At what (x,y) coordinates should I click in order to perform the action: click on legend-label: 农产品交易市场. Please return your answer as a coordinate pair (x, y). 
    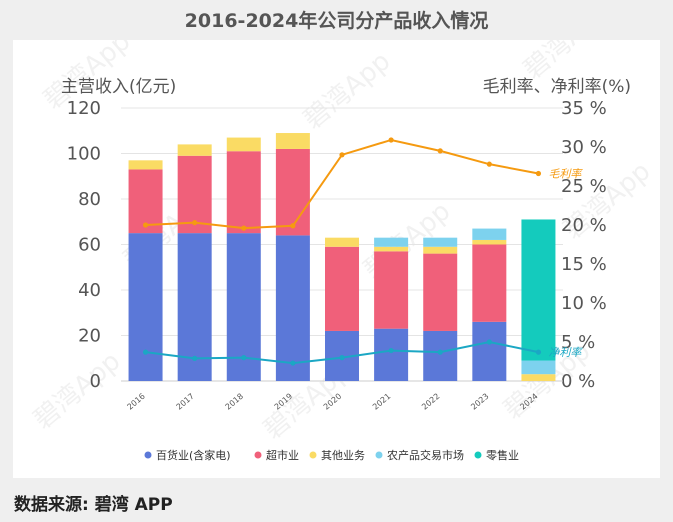
    Looking at the image, I should click on (425, 455).